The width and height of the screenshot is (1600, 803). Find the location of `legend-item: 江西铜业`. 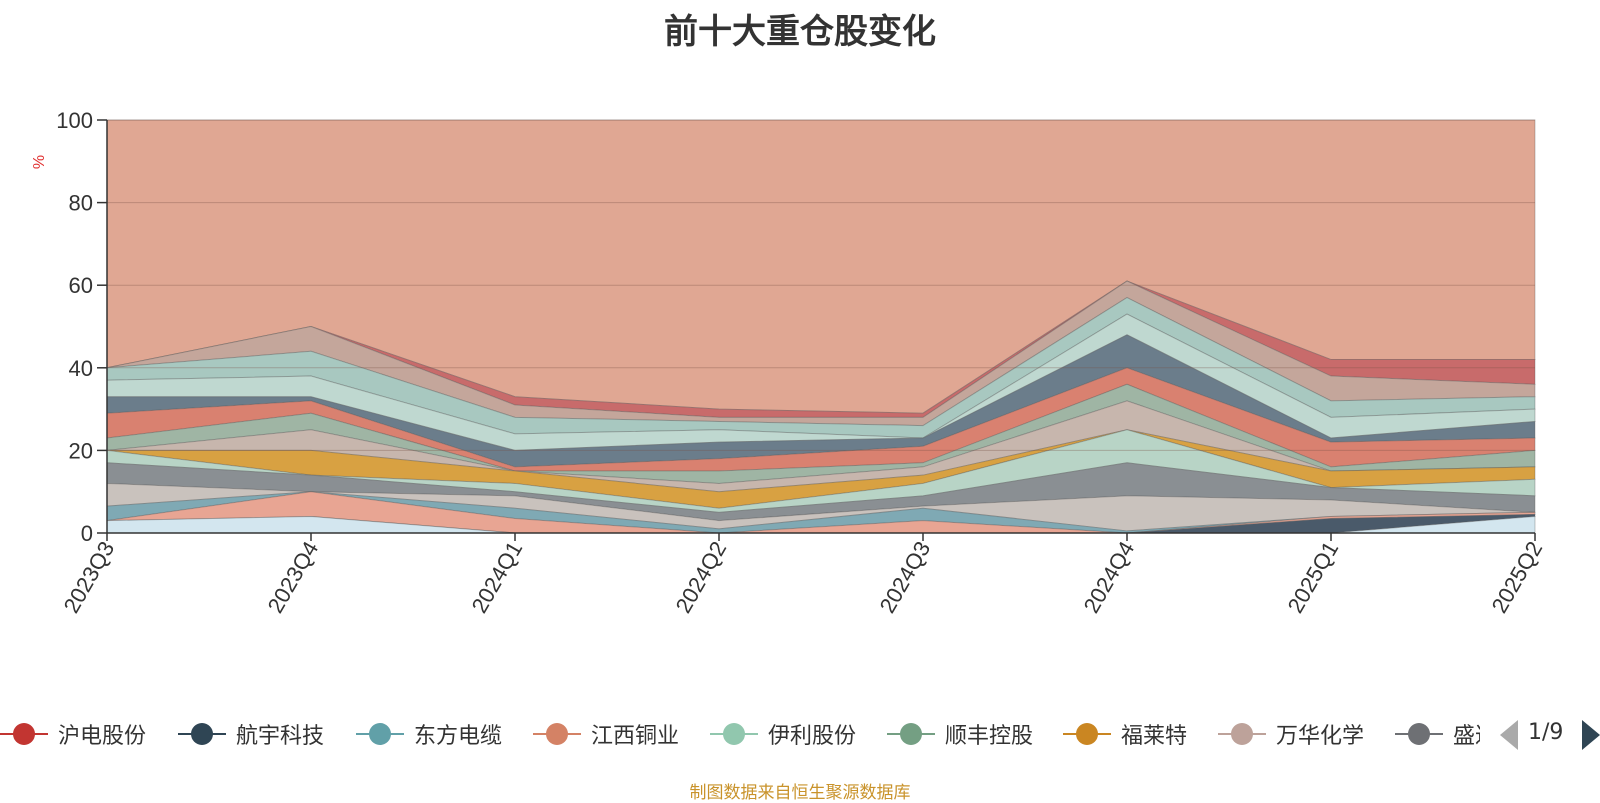

legend-item: 江西铜业 is located at coordinates (606, 734).